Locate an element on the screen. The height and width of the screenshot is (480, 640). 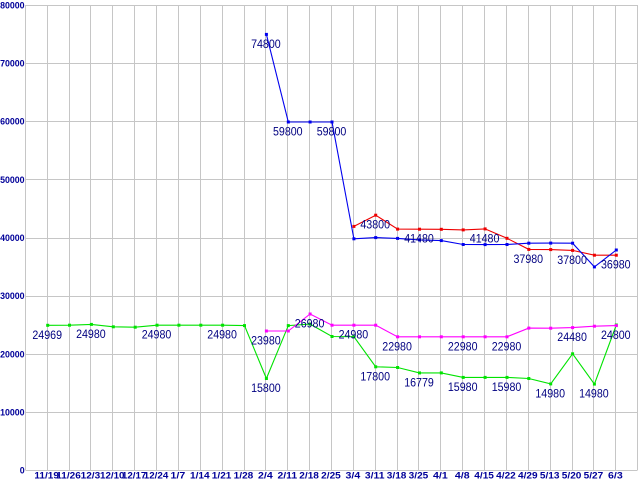
svg-text: 12/10 is located at coordinates (112, 475).